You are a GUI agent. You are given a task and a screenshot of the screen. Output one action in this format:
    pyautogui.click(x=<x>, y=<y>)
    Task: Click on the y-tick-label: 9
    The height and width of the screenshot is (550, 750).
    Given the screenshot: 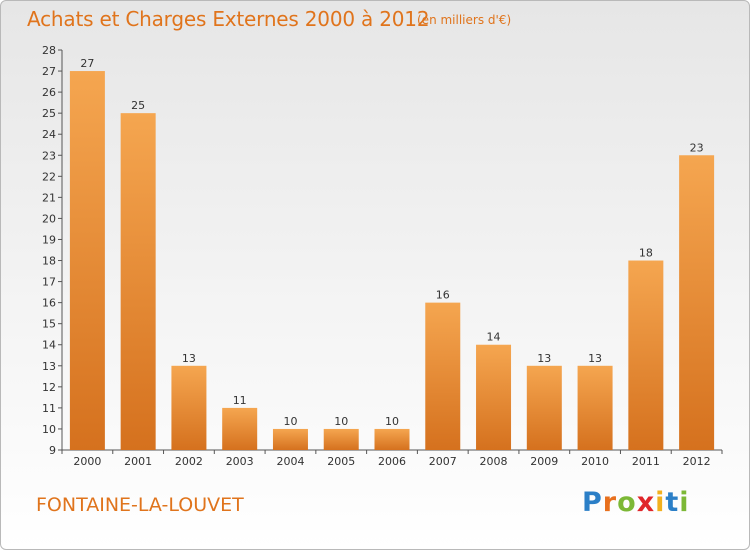 What is the action you would take?
    pyautogui.click(x=52, y=450)
    